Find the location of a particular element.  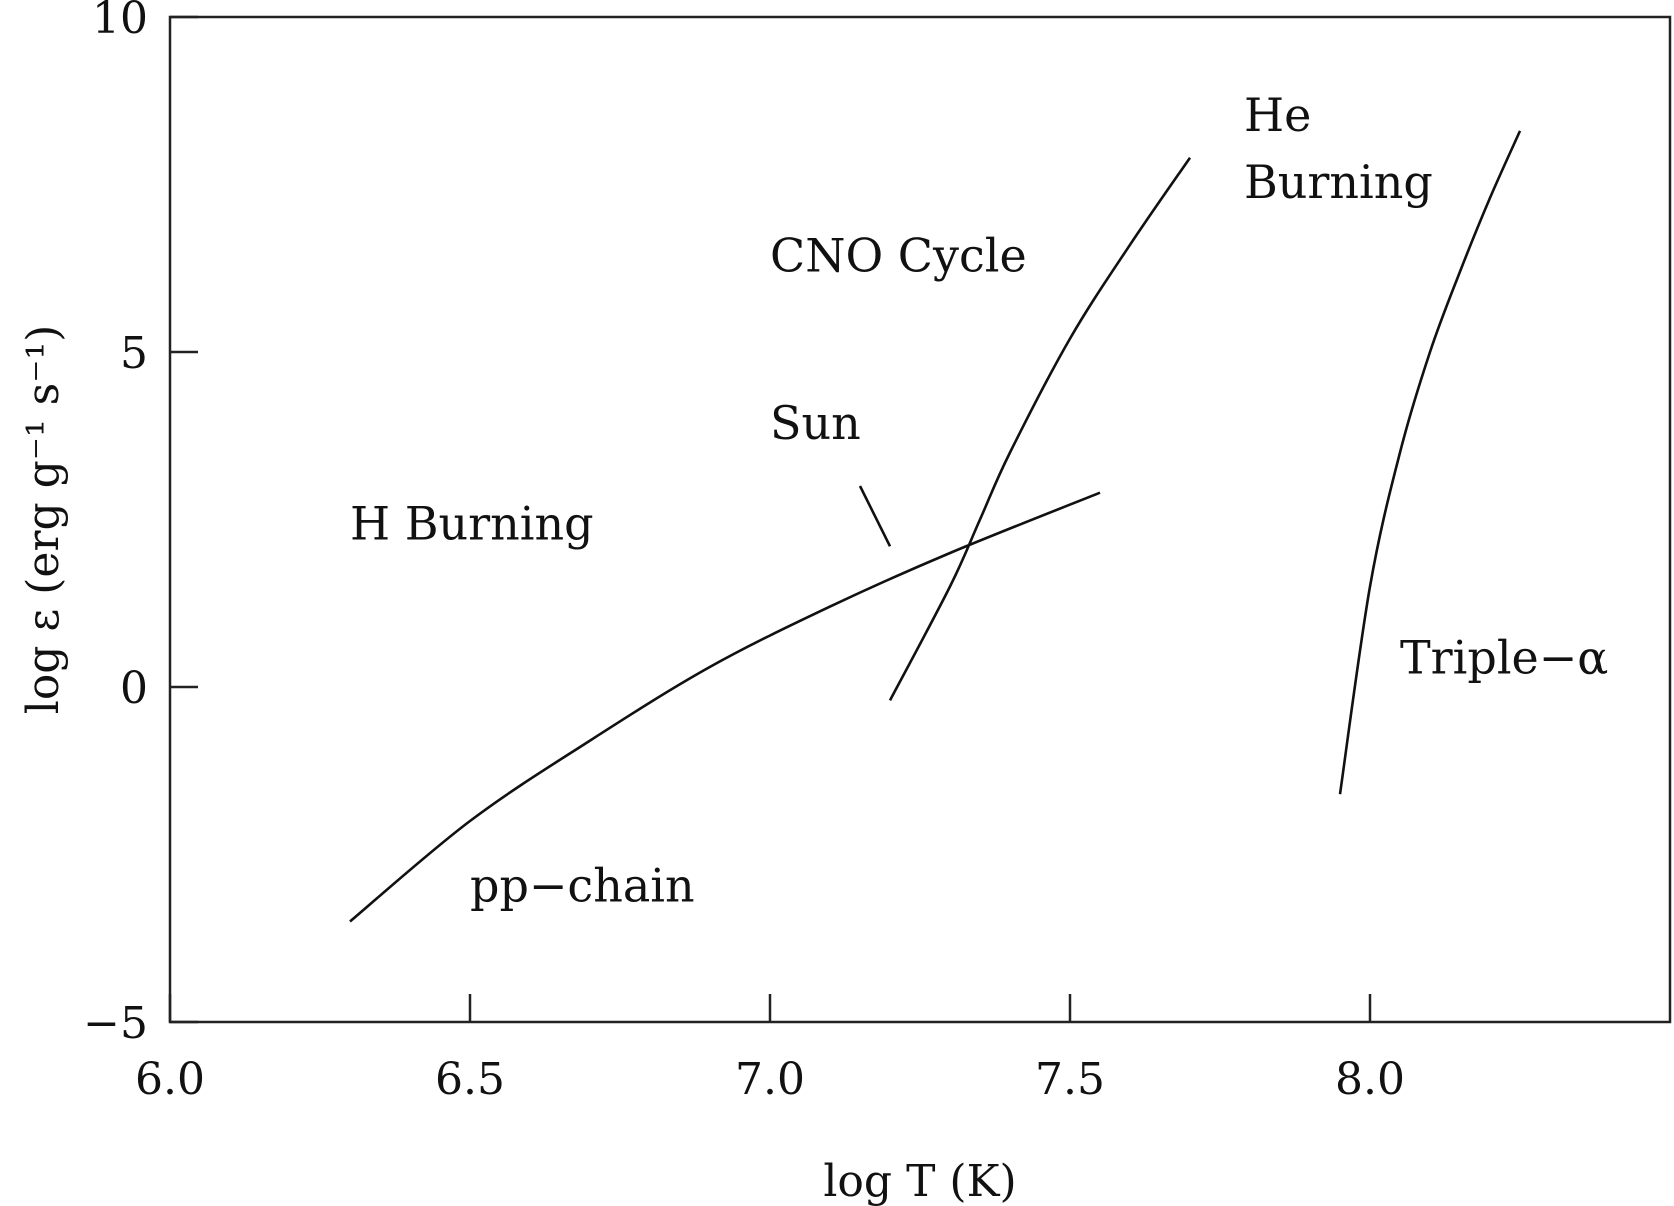

y-tick-label: 5 is located at coordinates (134, 353).